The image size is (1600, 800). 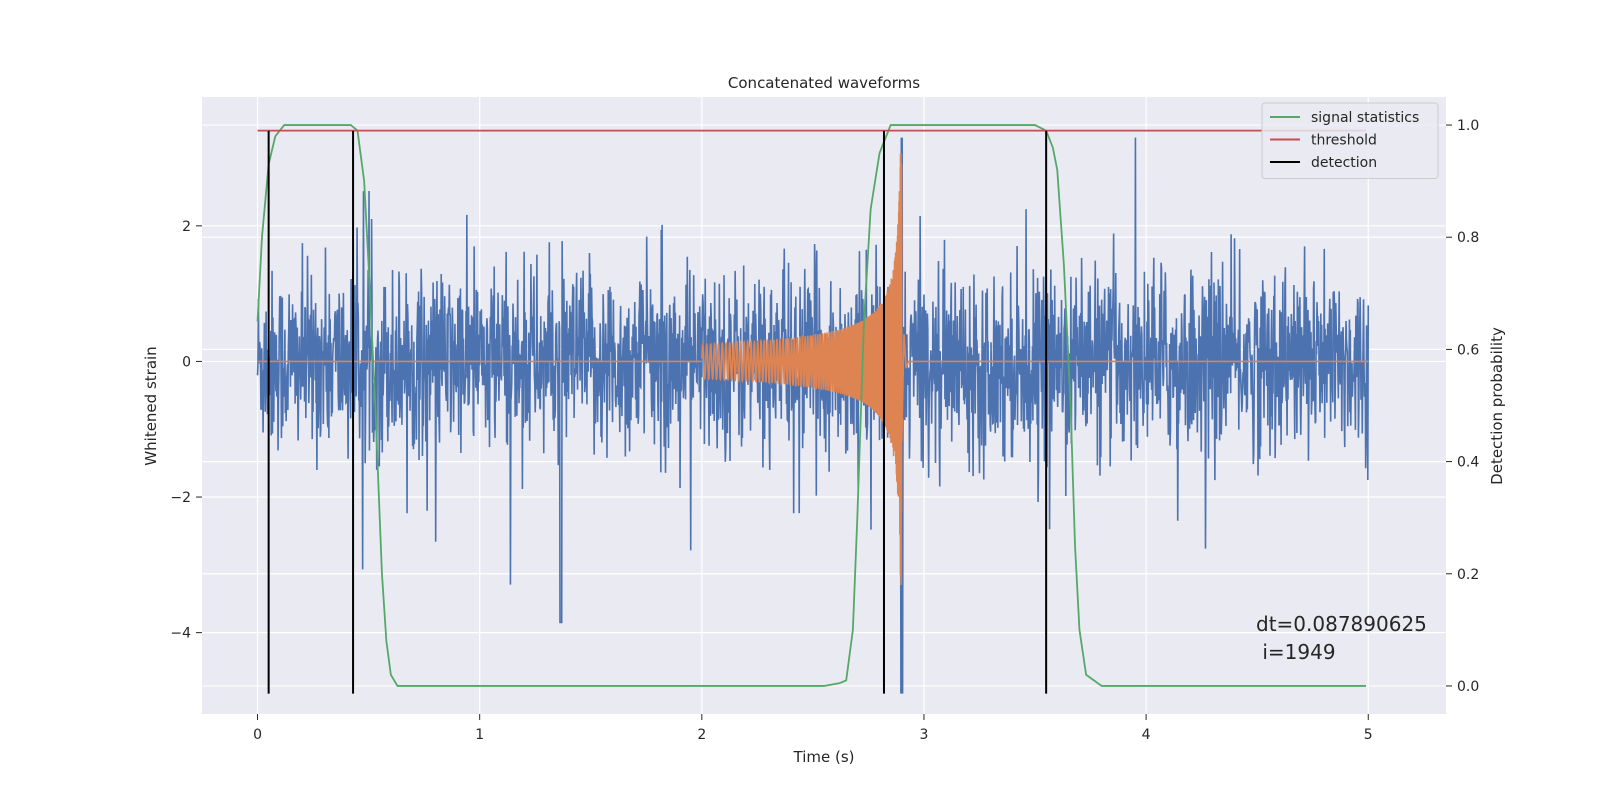 What do you see at coordinates (1468, 463) in the screenshot?
I see `y2-tick-label: 0.4` at bounding box center [1468, 463].